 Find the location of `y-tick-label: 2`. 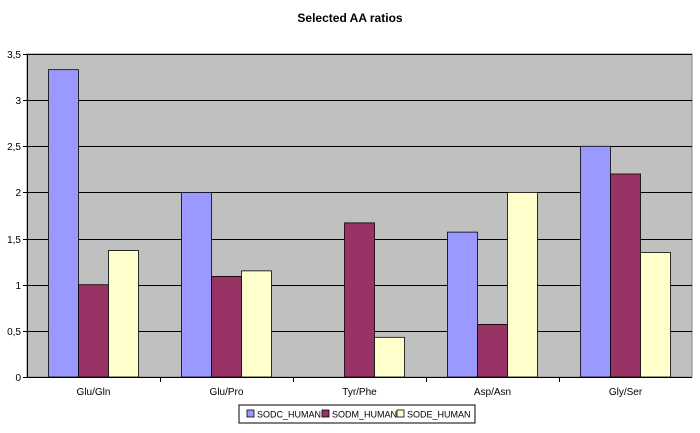

y-tick-label: 2 is located at coordinates (18, 193).